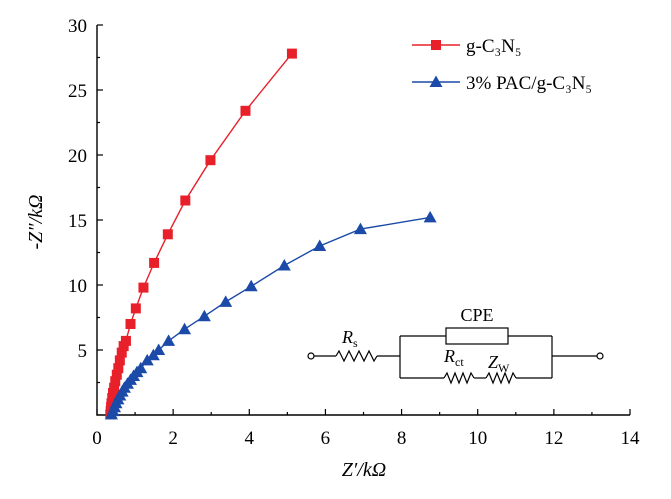 The height and width of the screenshot is (499, 671). I want to click on y-tick-label: 30, so click(77, 26).